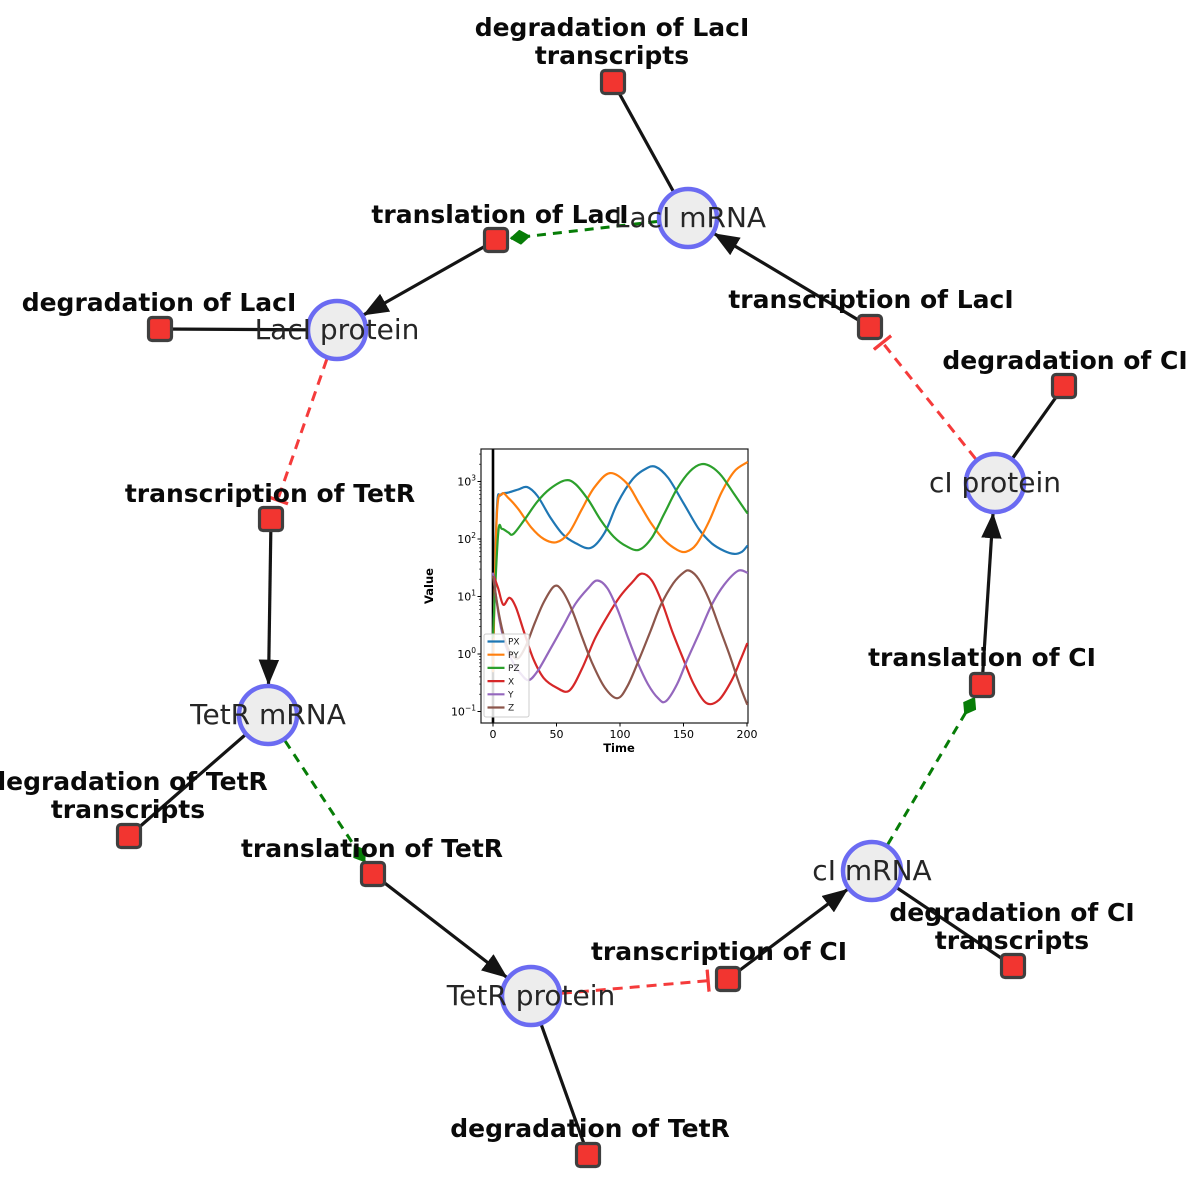 This screenshot has width=1189, height=1200. Describe the element at coordinates (683, 734) in the screenshot. I see `x-tick-label: 150` at that location.